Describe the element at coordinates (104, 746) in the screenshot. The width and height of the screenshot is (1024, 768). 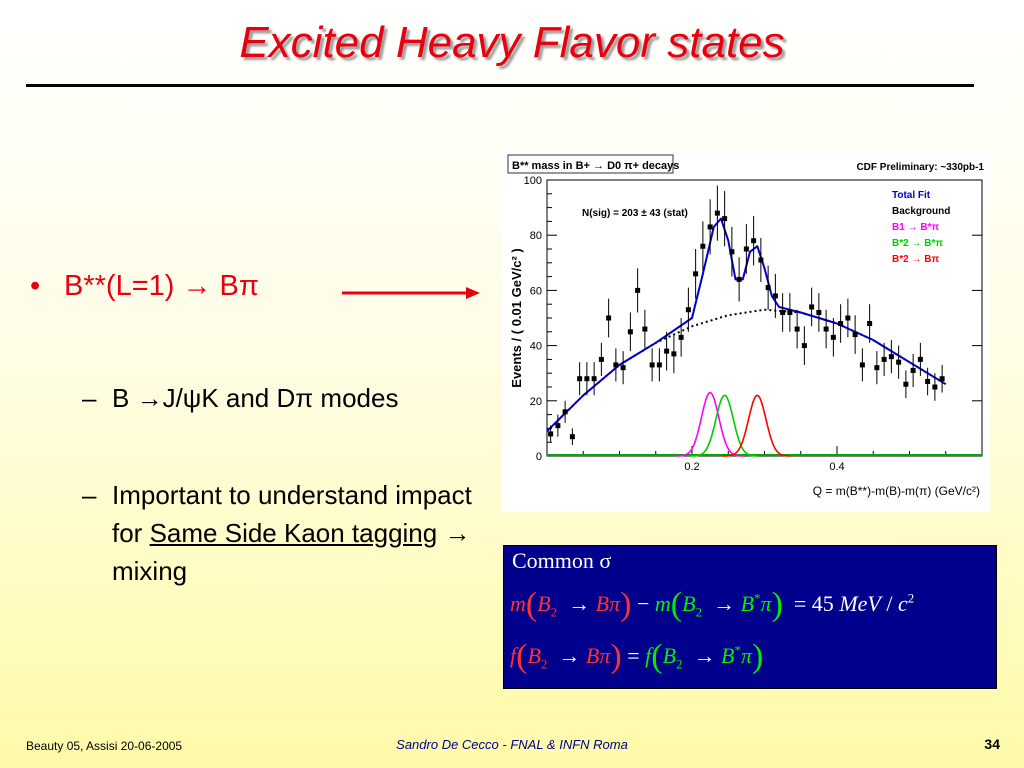
I see `footer-event: Beauty 05, Assisi 20-06-2005` at that location.